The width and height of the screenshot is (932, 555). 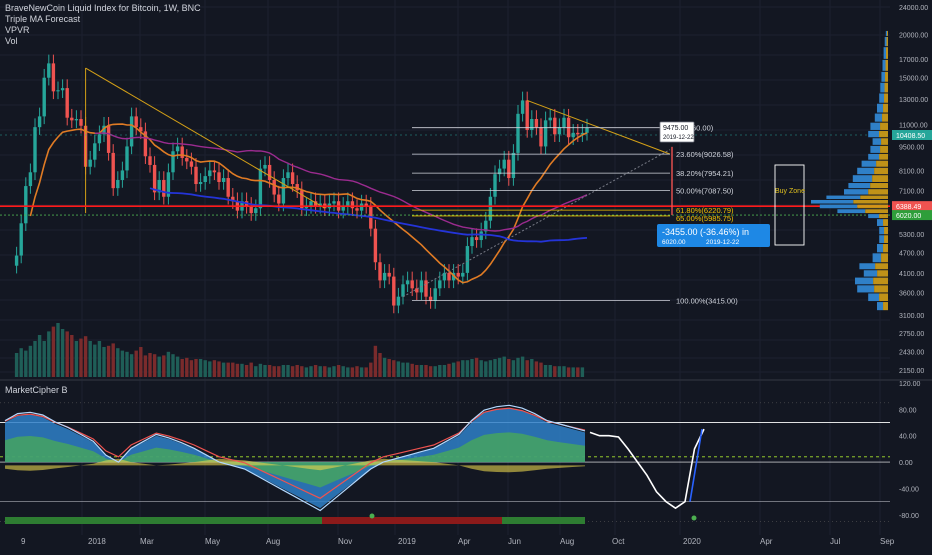 I want to click on fib-label: 61.80%(6220.79), so click(x=705, y=210).